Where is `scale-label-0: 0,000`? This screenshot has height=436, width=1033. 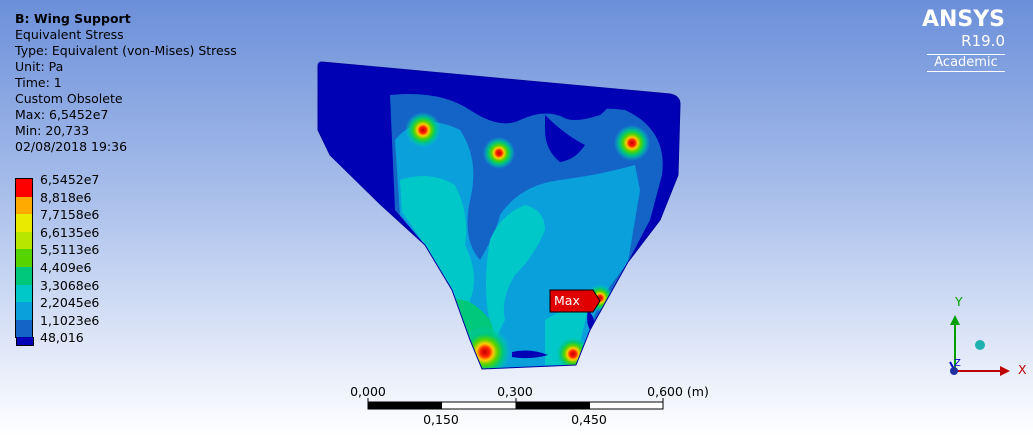 scale-label-0: 0,000 is located at coordinates (368, 391).